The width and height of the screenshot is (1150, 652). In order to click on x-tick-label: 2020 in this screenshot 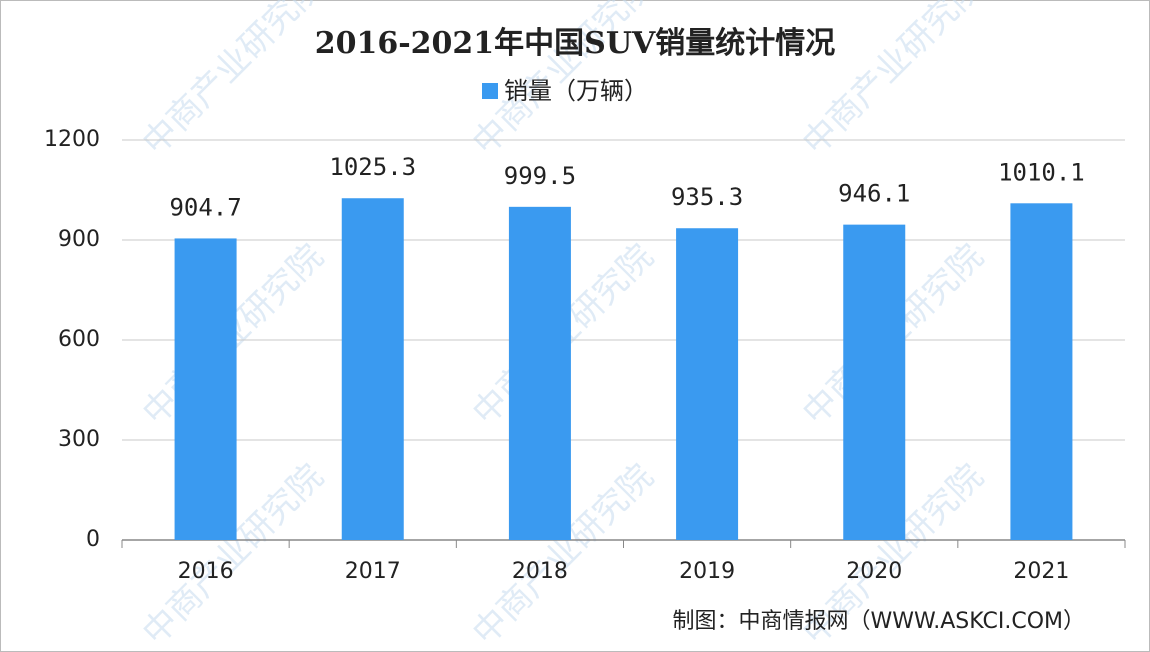, I will do `click(874, 571)`.